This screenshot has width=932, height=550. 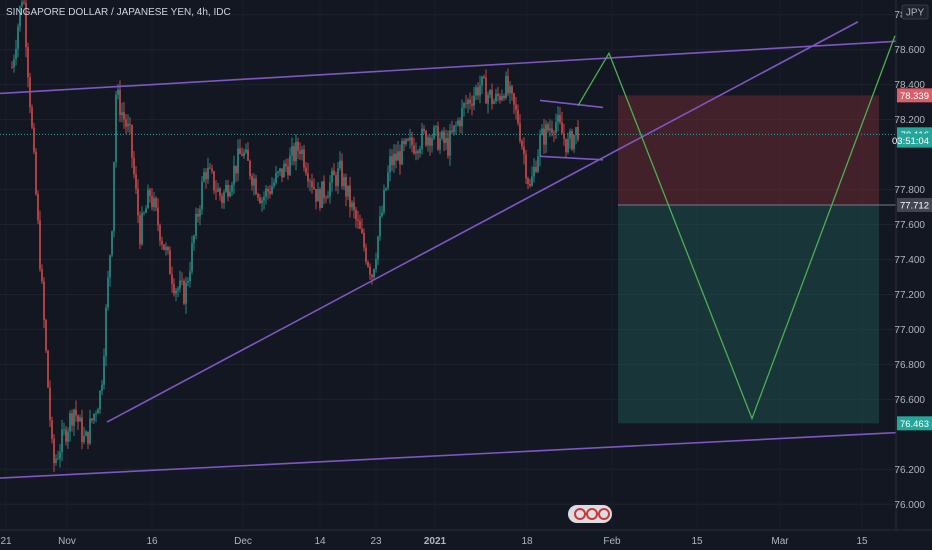 I want to click on x-tick-label: 23, so click(x=376, y=541).